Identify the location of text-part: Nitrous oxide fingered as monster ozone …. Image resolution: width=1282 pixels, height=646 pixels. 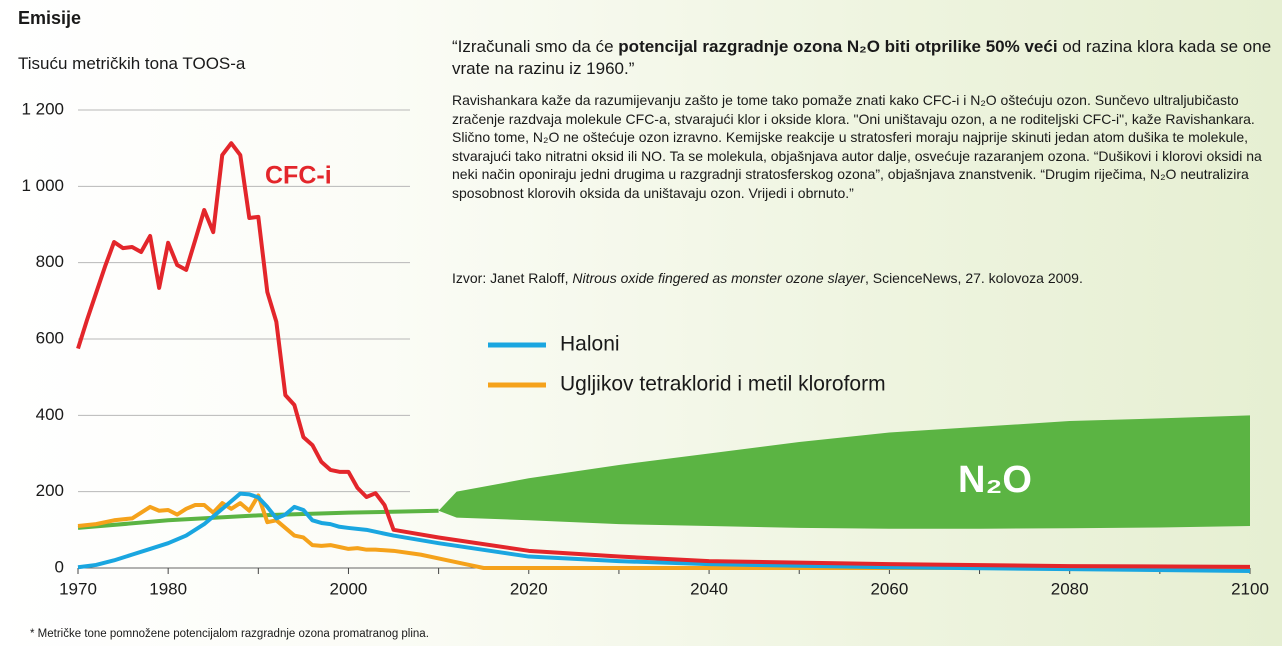
(718, 278).